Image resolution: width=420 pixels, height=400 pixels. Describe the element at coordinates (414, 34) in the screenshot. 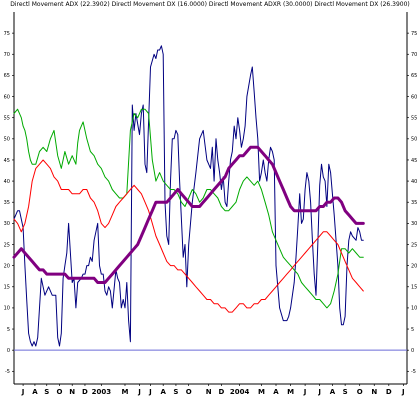

I see `y-tick-label-right: 75` at that location.